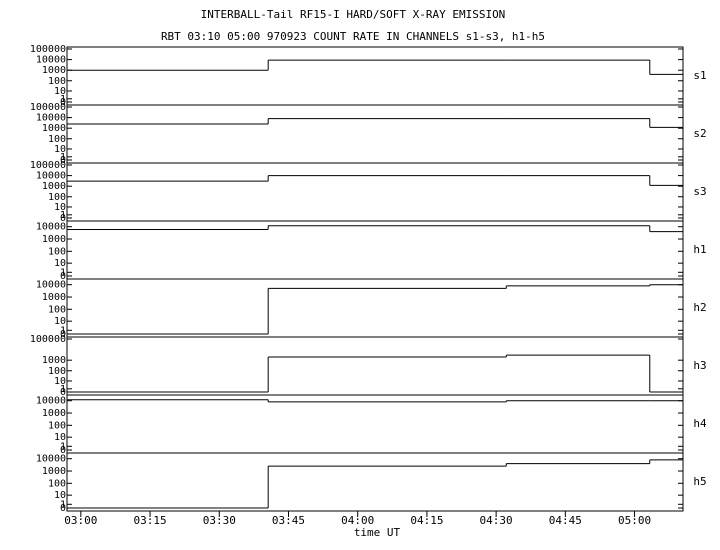 Image resolution: width=720 pixels, height=550 pixels. Describe the element at coordinates (700, 423) in the screenshot. I see `panel-label: h4` at that location.